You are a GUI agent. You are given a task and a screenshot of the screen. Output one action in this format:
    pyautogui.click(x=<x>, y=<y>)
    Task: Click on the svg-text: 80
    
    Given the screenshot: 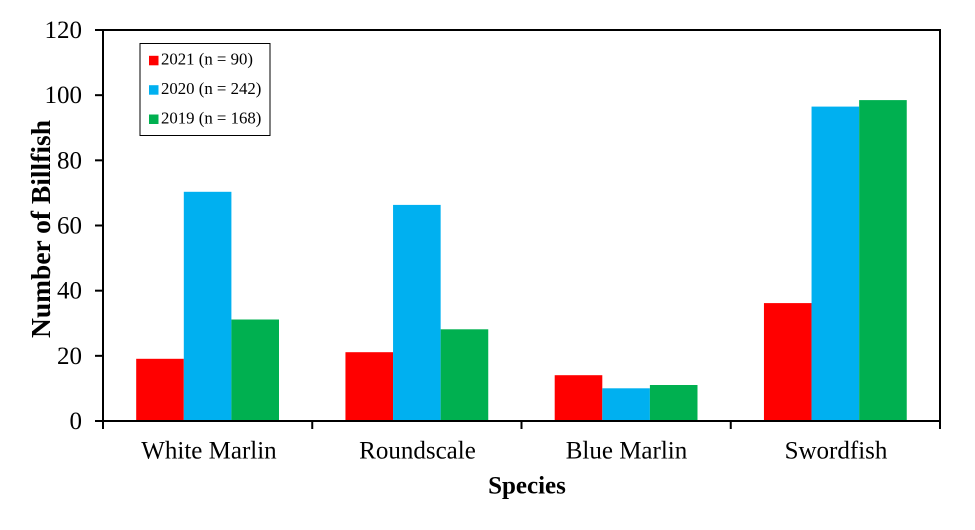 What is the action you would take?
    pyautogui.click(x=69, y=160)
    